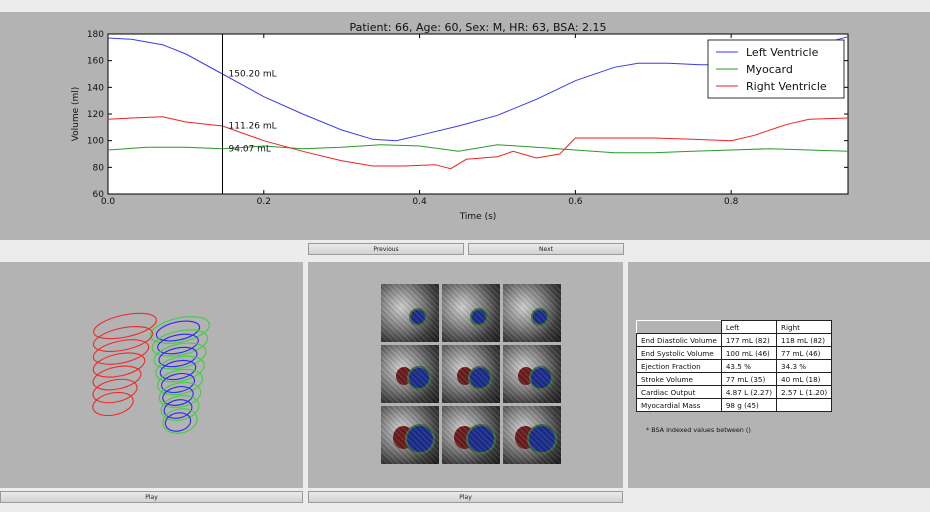 The width and height of the screenshot is (930, 512). Describe the element at coordinates (749, 405) in the screenshot. I see `left-value: 98 g (45)` at that location.